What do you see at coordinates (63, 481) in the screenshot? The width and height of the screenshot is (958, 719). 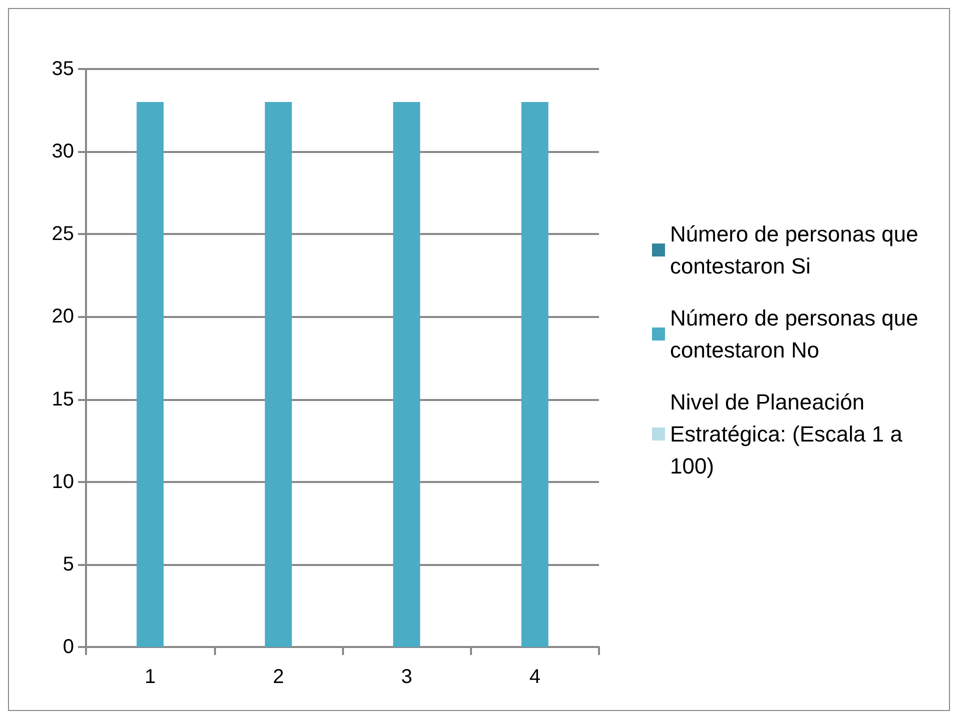 I see `y-tick-label: 10` at bounding box center [63, 481].